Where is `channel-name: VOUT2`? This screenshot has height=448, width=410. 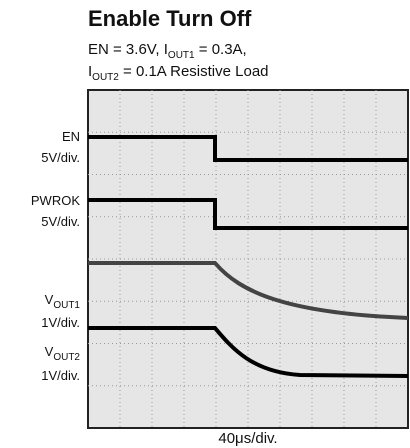 channel-name: VOUT2 is located at coordinates (63, 353).